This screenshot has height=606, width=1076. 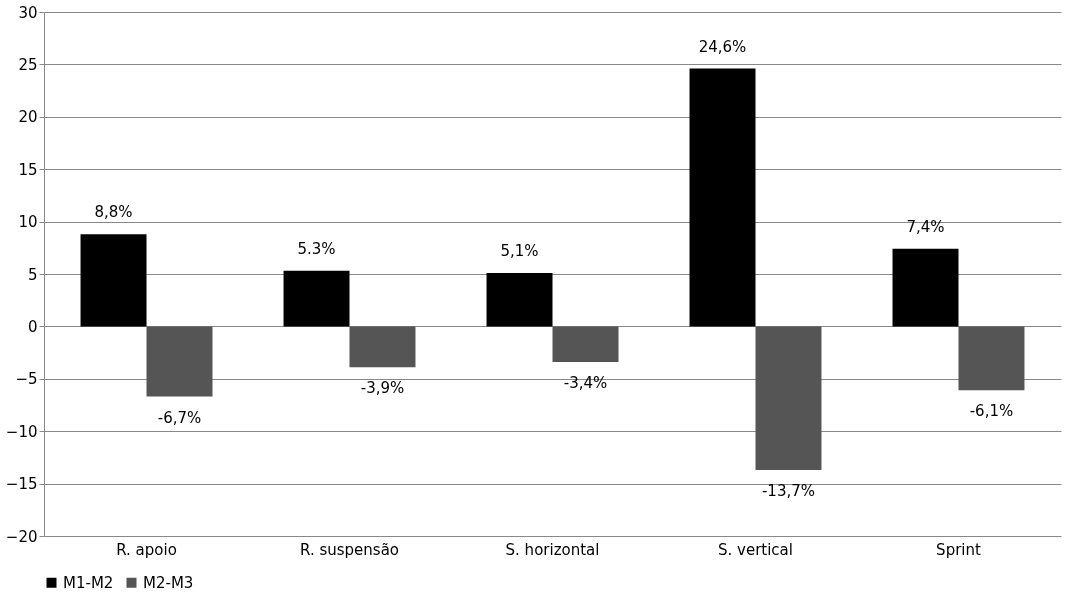 I want to click on legend-label: M2-M3, so click(x=168, y=582).